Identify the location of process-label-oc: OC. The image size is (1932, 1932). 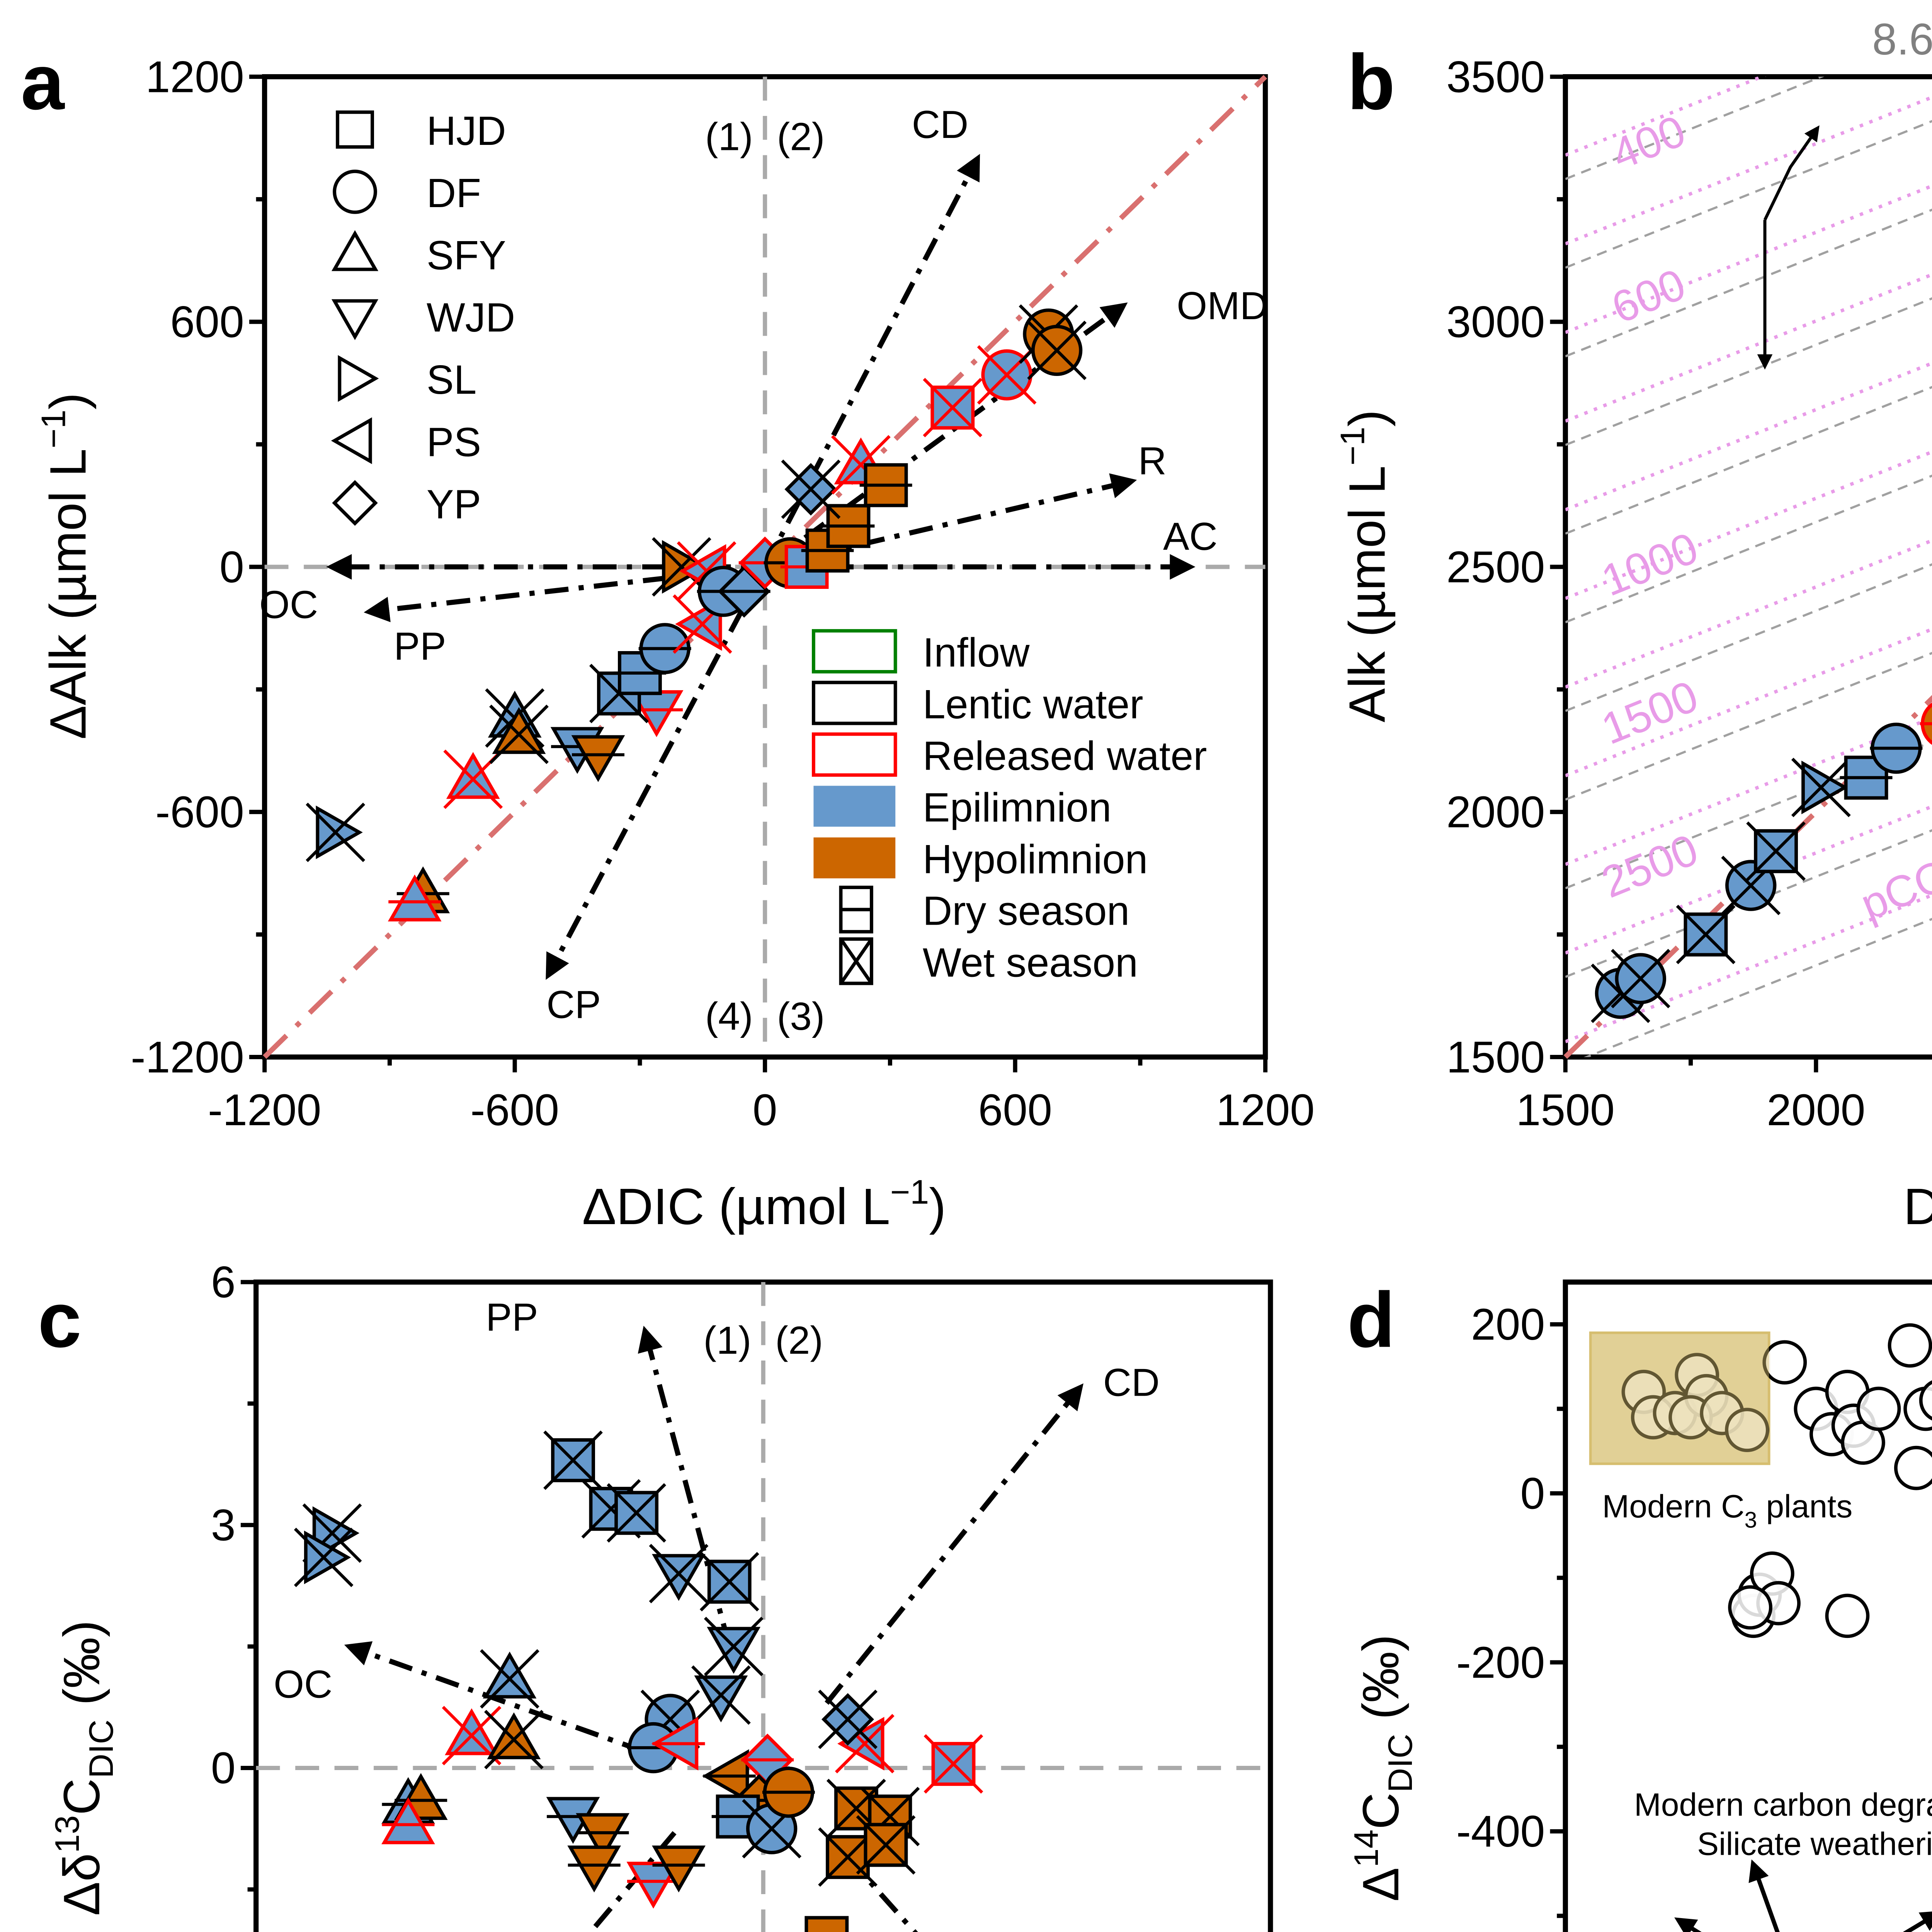
(303, 1684).